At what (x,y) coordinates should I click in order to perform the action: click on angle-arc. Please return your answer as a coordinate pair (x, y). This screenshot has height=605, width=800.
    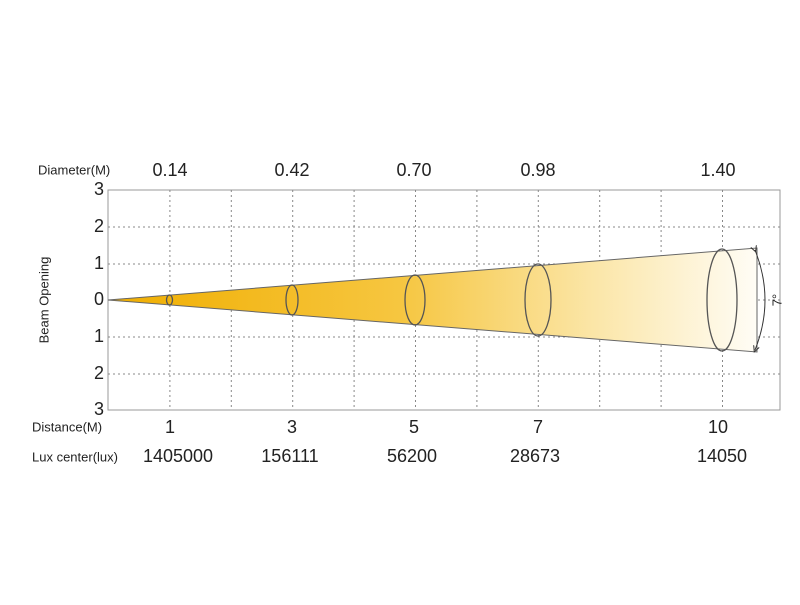
    Looking at the image, I should click on (760, 300).